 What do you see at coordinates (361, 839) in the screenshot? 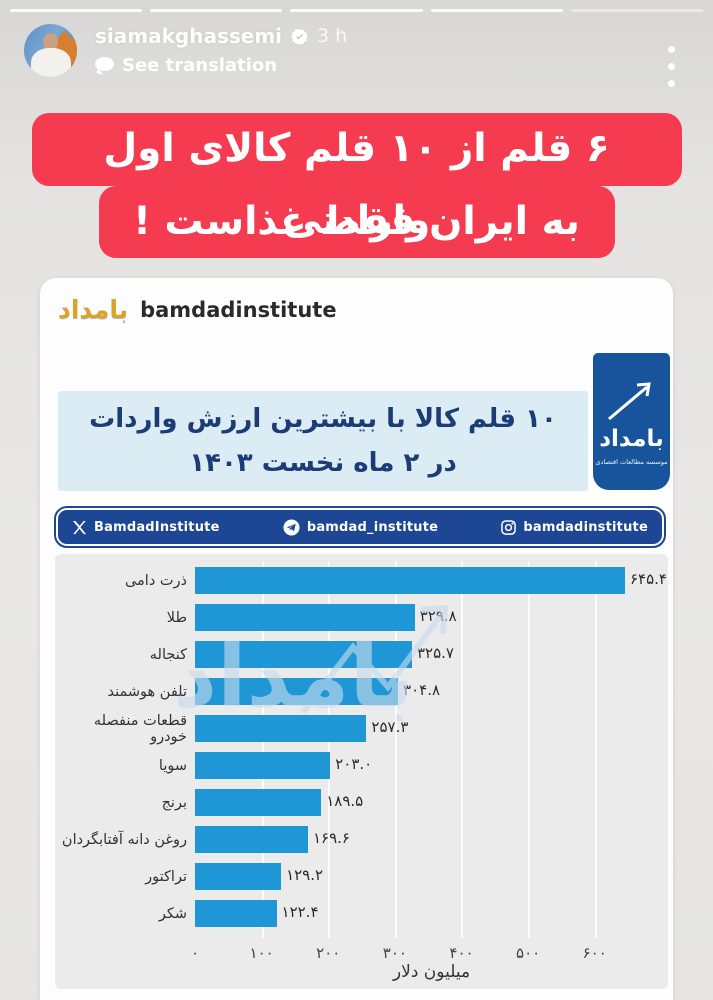
I see `bar-row: روغن دانه آفتابگردان ۱۶۹.۶` at bounding box center [361, 839].